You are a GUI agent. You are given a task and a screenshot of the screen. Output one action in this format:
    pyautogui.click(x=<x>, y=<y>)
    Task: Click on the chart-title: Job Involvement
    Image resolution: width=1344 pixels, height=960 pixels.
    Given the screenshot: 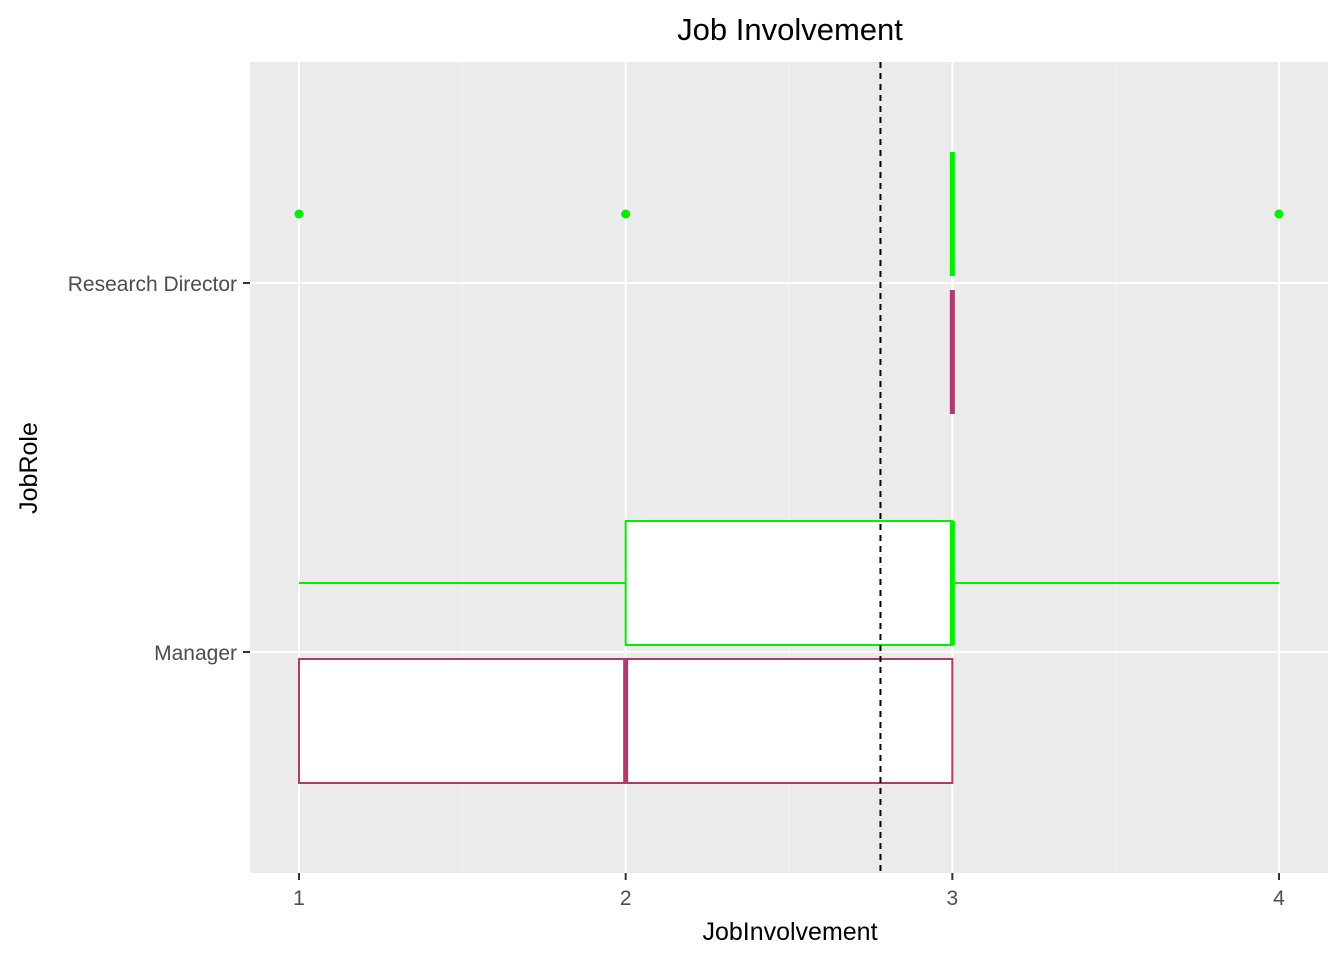 What is the action you would take?
    pyautogui.click(x=790, y=29)
    